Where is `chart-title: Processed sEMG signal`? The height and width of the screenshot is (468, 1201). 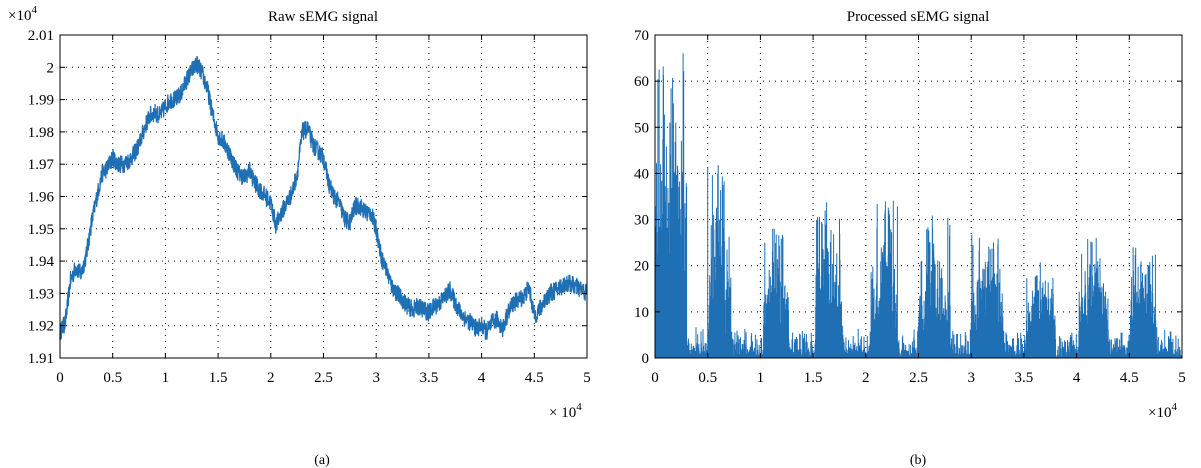
chart-title: Processed sEMG signal is located at coordinates (918, 17).